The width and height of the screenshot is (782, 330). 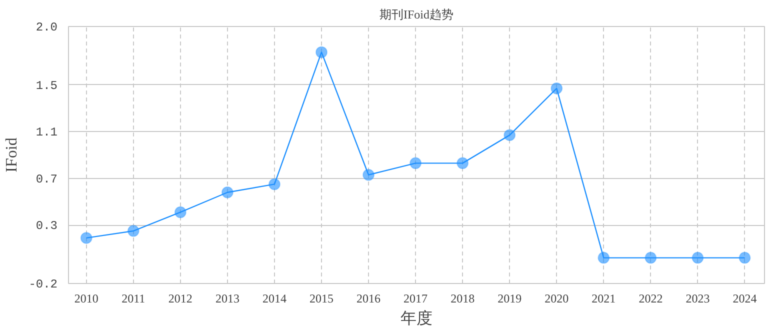 I want to click on x-tick-label: 2017, so click(x=416, y=299).